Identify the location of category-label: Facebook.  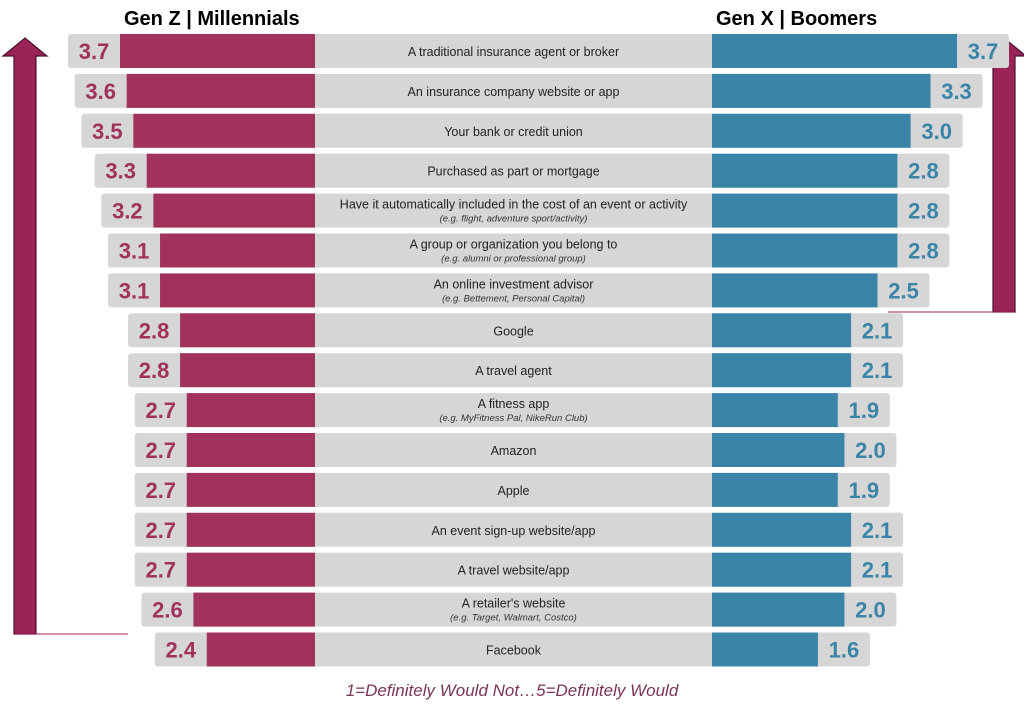
(514, 651).